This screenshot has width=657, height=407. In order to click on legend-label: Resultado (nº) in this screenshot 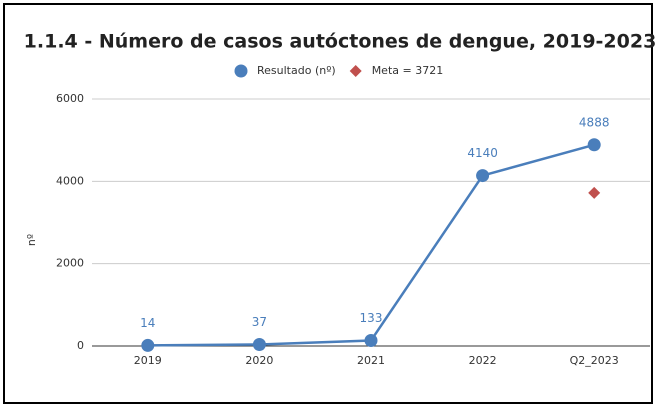, I will do `click(296, 70)`.